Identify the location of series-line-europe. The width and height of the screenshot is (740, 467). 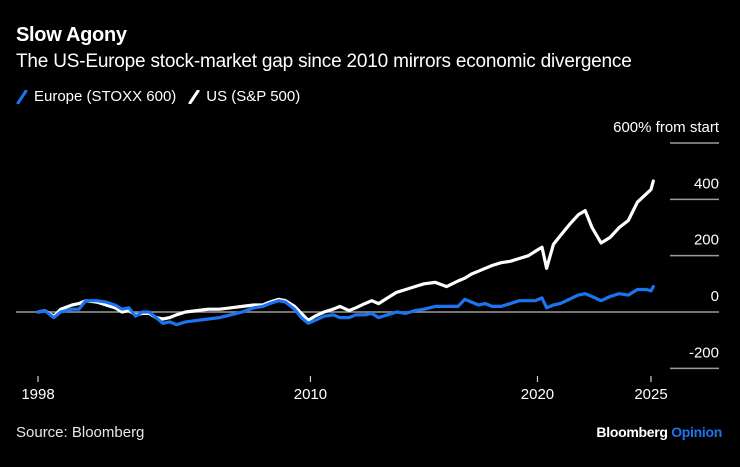
(345, 306).